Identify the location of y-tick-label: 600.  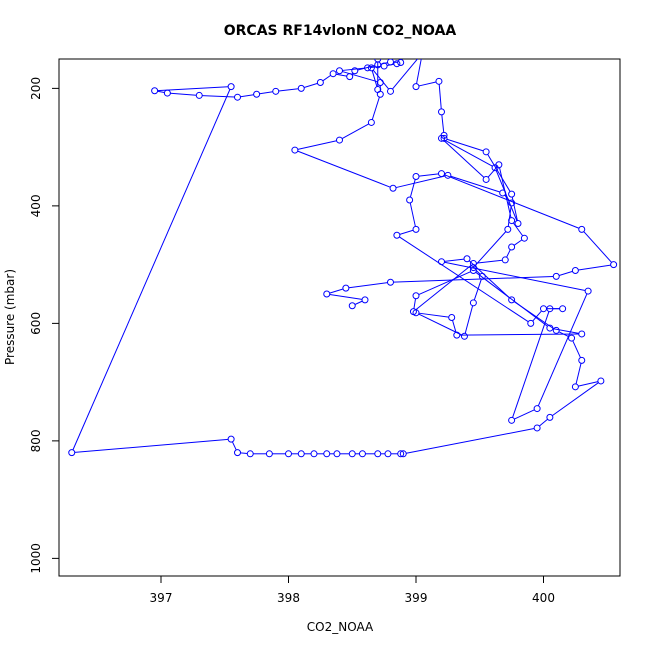
(36, 323).